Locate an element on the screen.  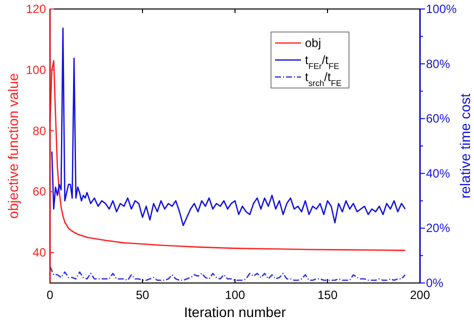
legend-label: obj is located at coordinates (313, 43).